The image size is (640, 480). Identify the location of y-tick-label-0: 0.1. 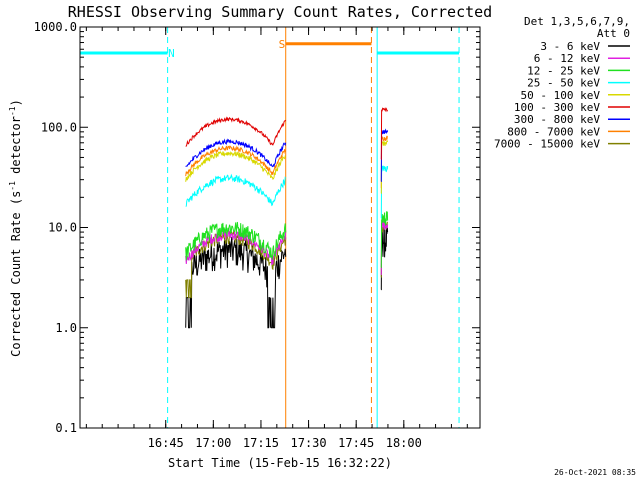
(66, 428).